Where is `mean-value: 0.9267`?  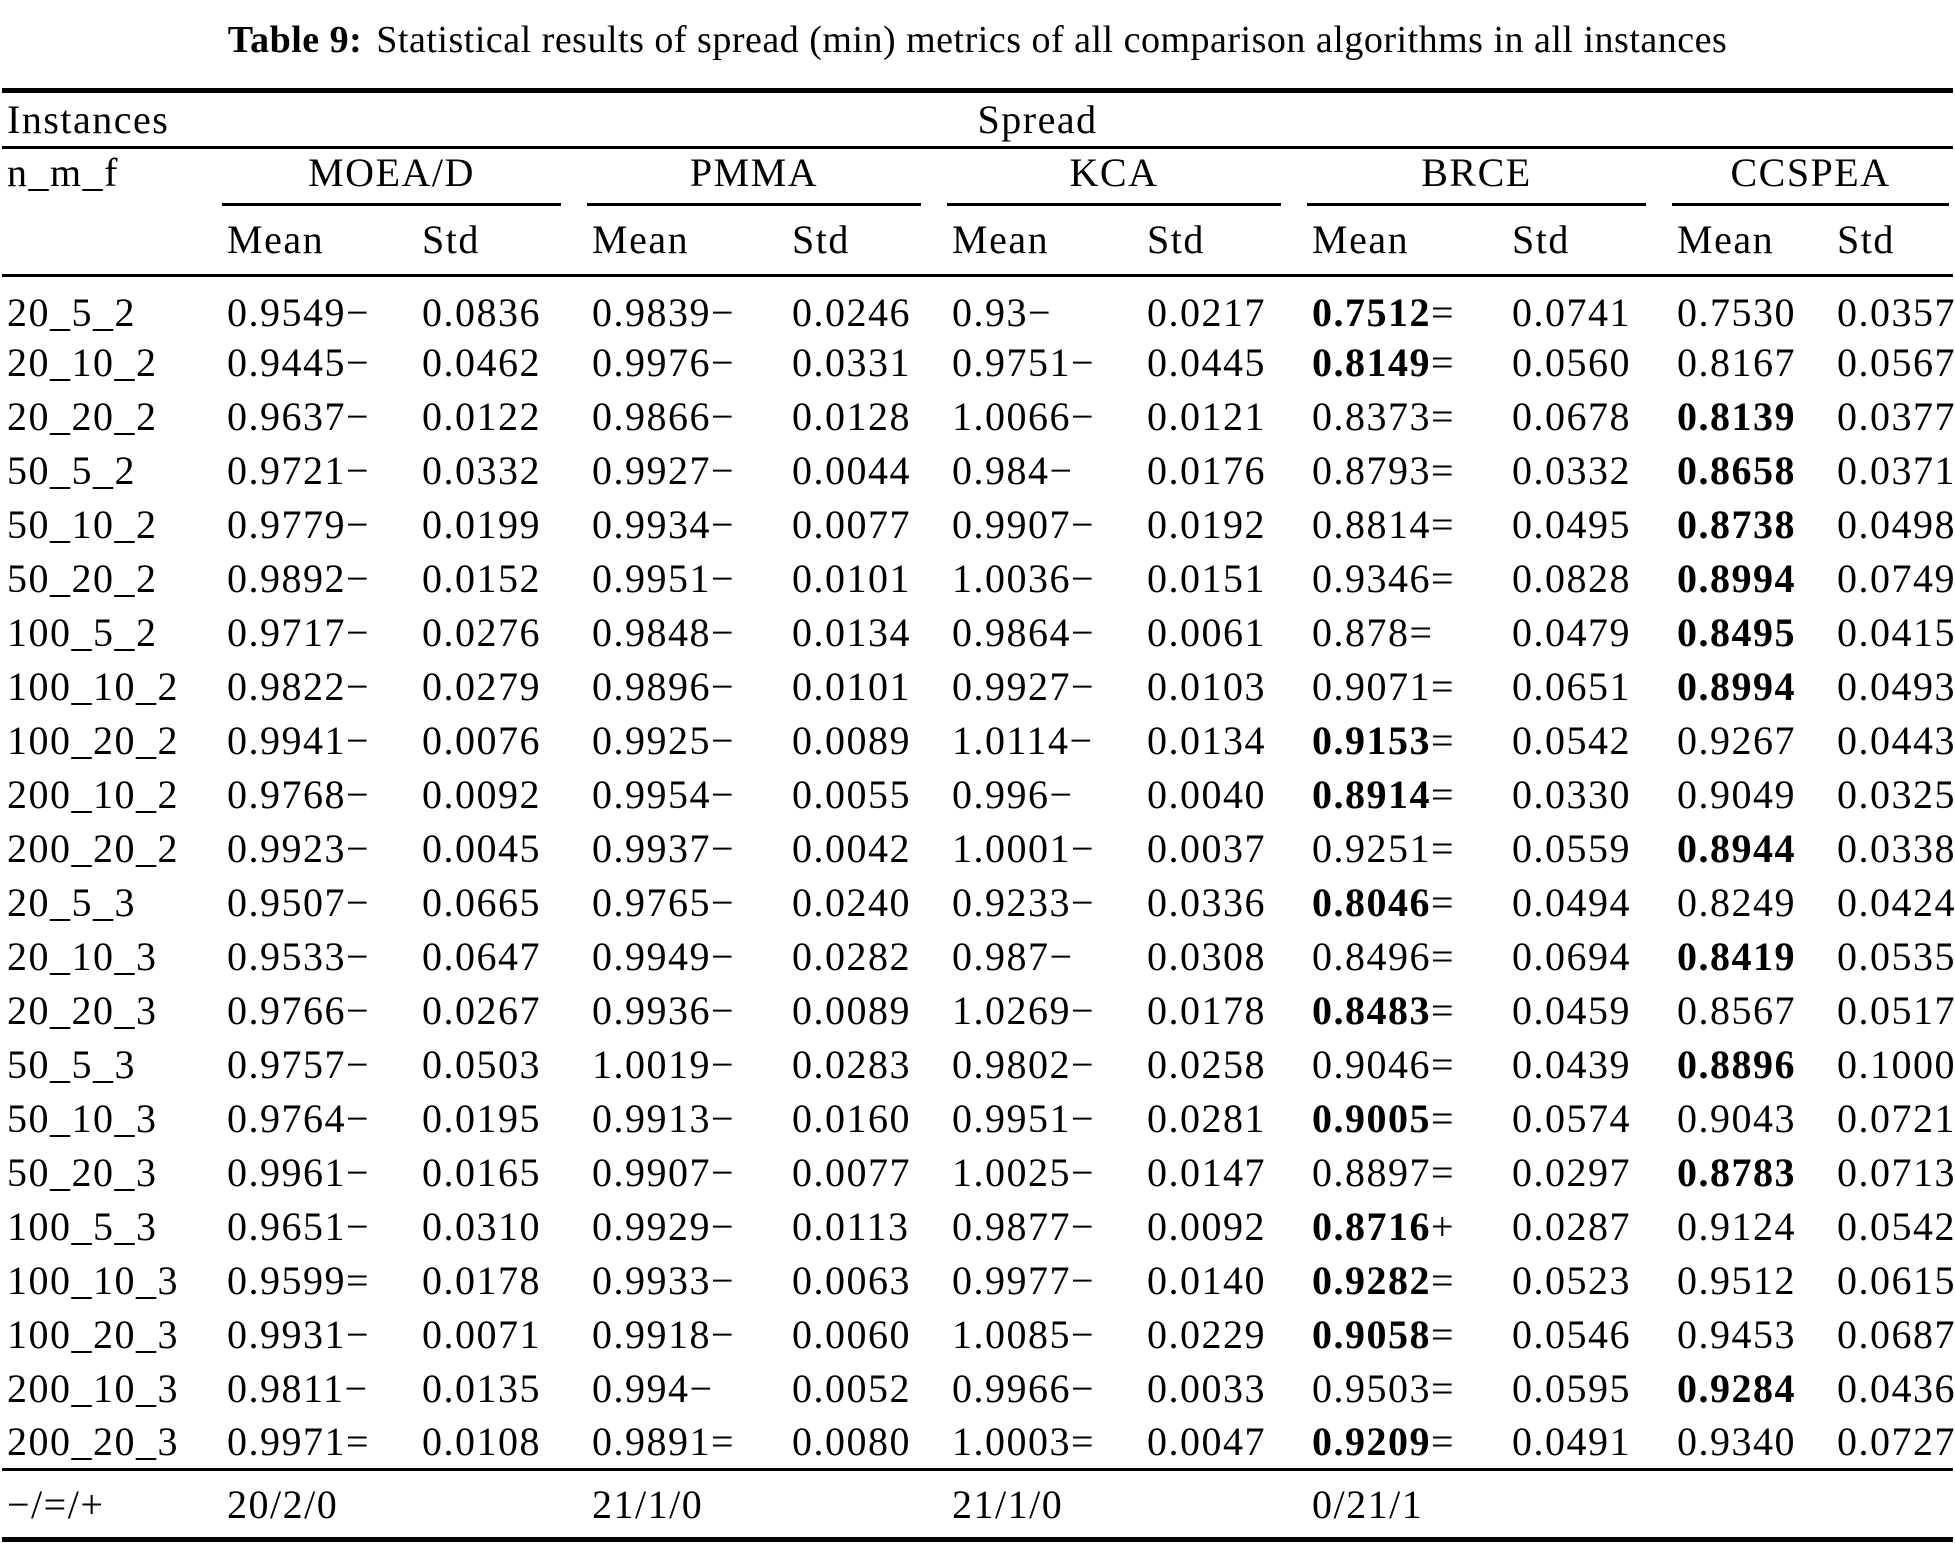 mean-value: 0.9267 is located at coordinates (1736, 740).